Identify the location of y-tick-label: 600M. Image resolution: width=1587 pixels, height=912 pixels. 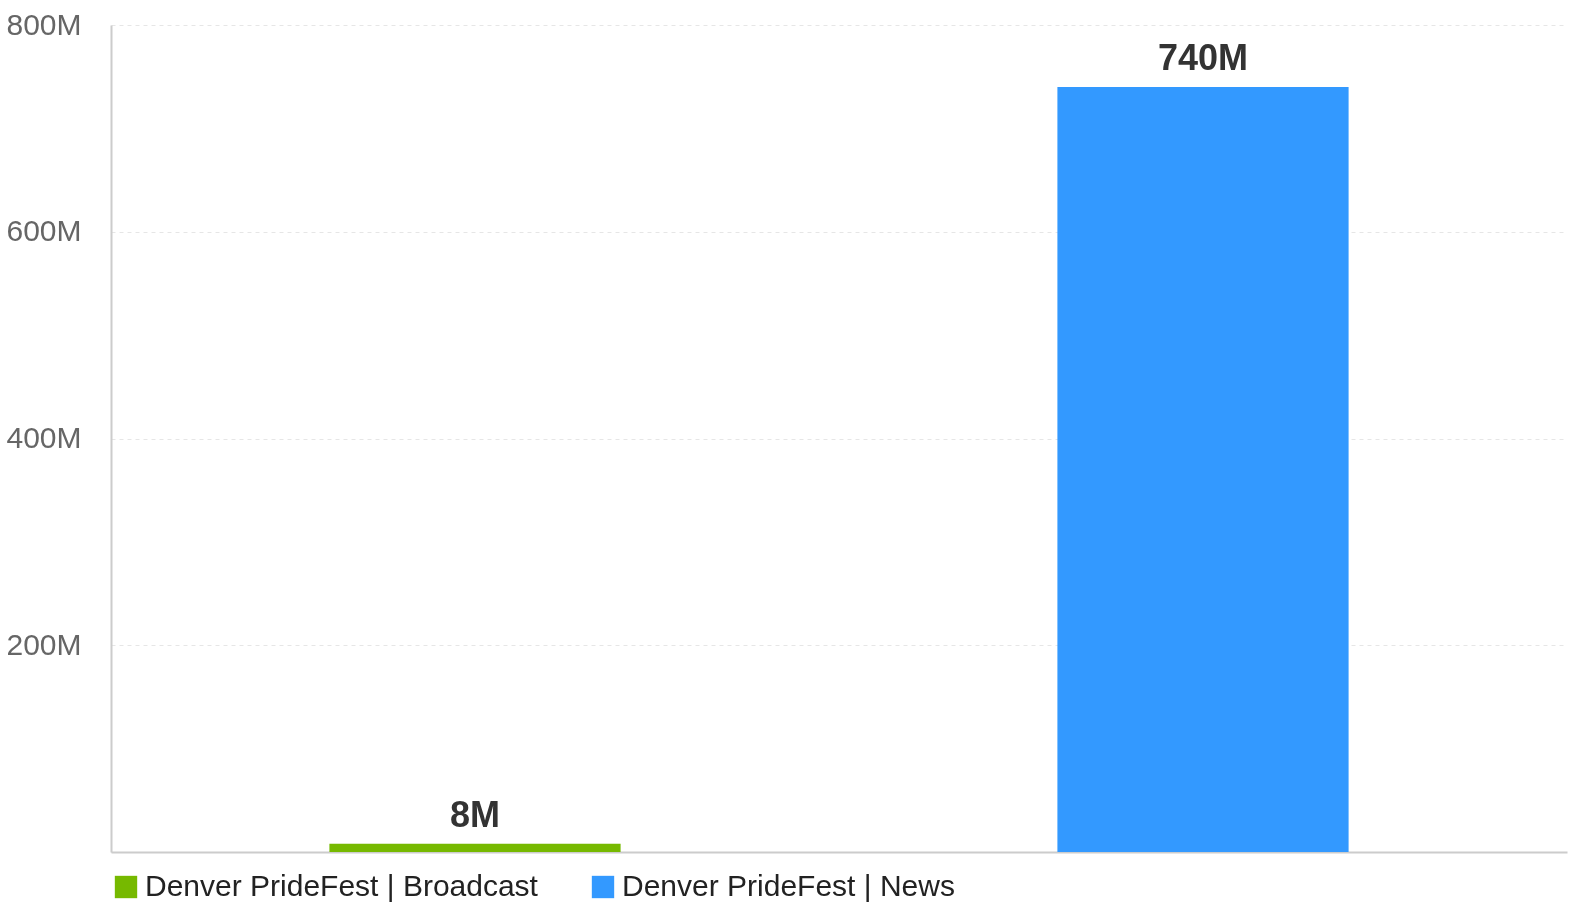
(44, 231).